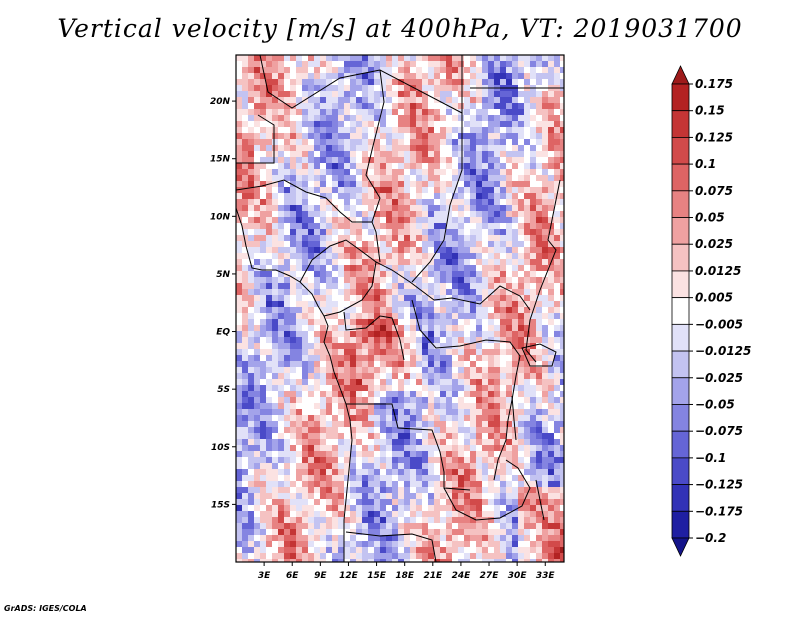  What do you see at coordinates (680, 547) in the screenshot?
I see `colorbar-bottom-cap` at bounding box center [680, 547].